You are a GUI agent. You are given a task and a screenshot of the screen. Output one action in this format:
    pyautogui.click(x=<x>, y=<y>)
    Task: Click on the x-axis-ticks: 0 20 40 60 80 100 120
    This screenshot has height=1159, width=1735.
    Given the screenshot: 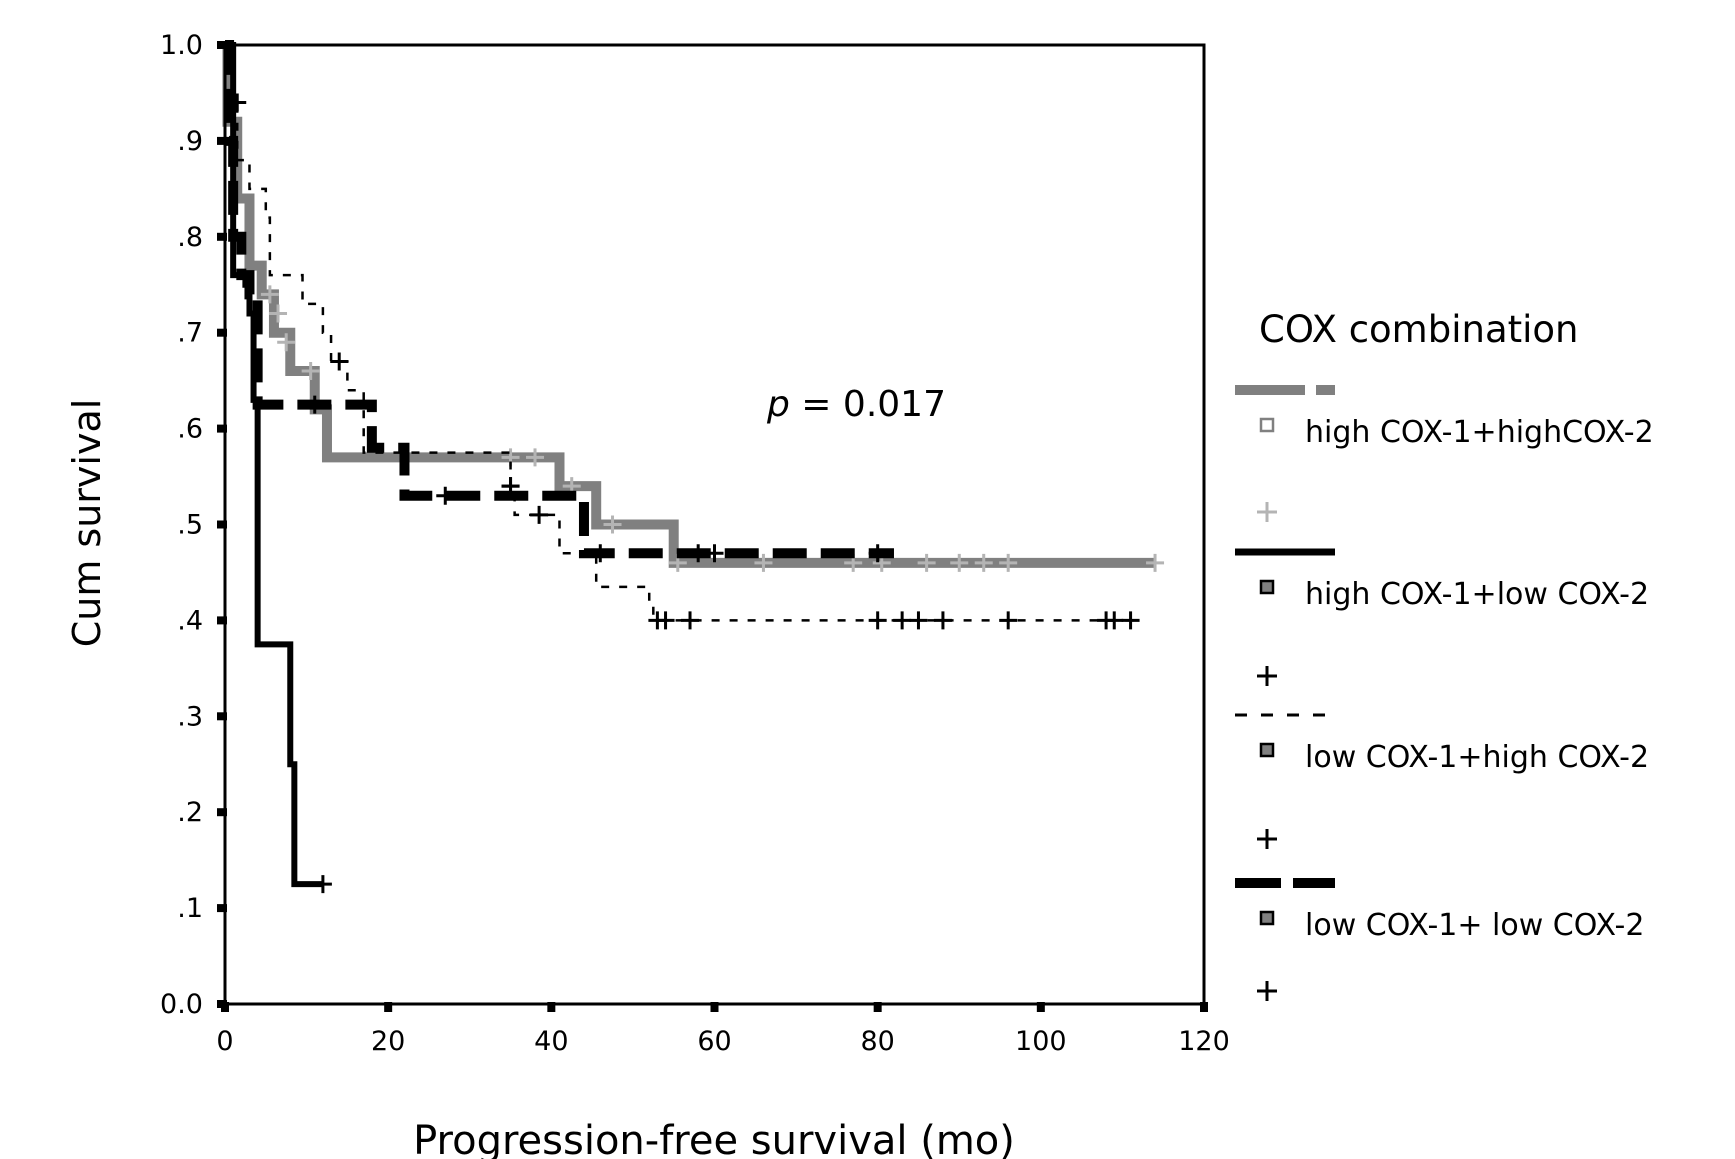 What is the action you would take?
    pyautogui.click(x=723, y=1029)
    